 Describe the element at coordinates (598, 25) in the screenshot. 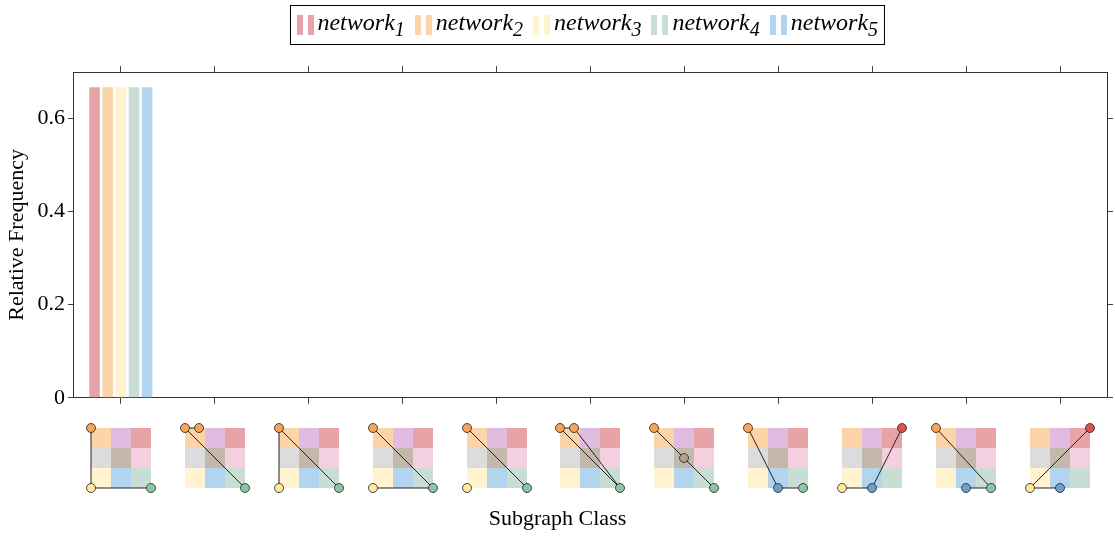

I see `legend-label: network$_{3}$` at that location.